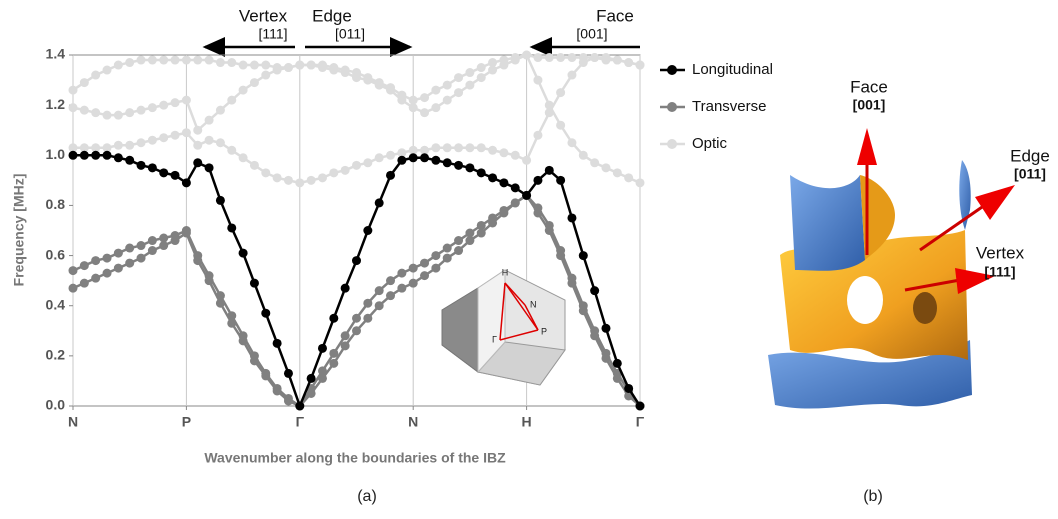  I want to click on y-tick-label: 1.0, so click(56, 154).